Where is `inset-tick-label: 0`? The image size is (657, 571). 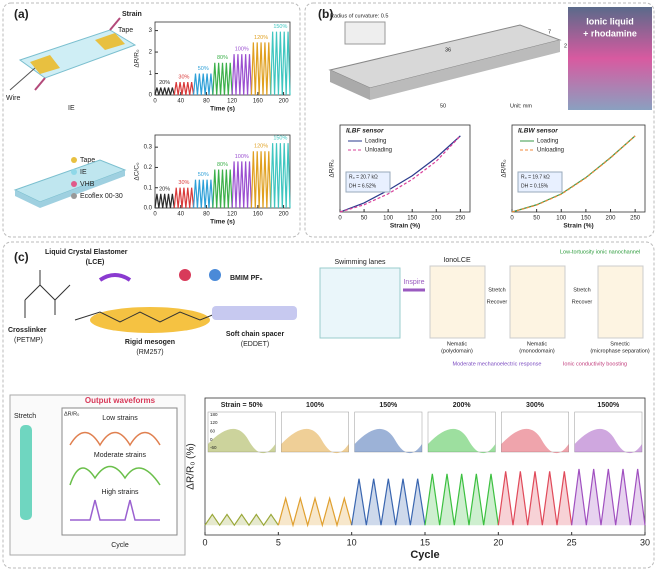 inset-tick-label: 0 is located at coordinates (211, 439).